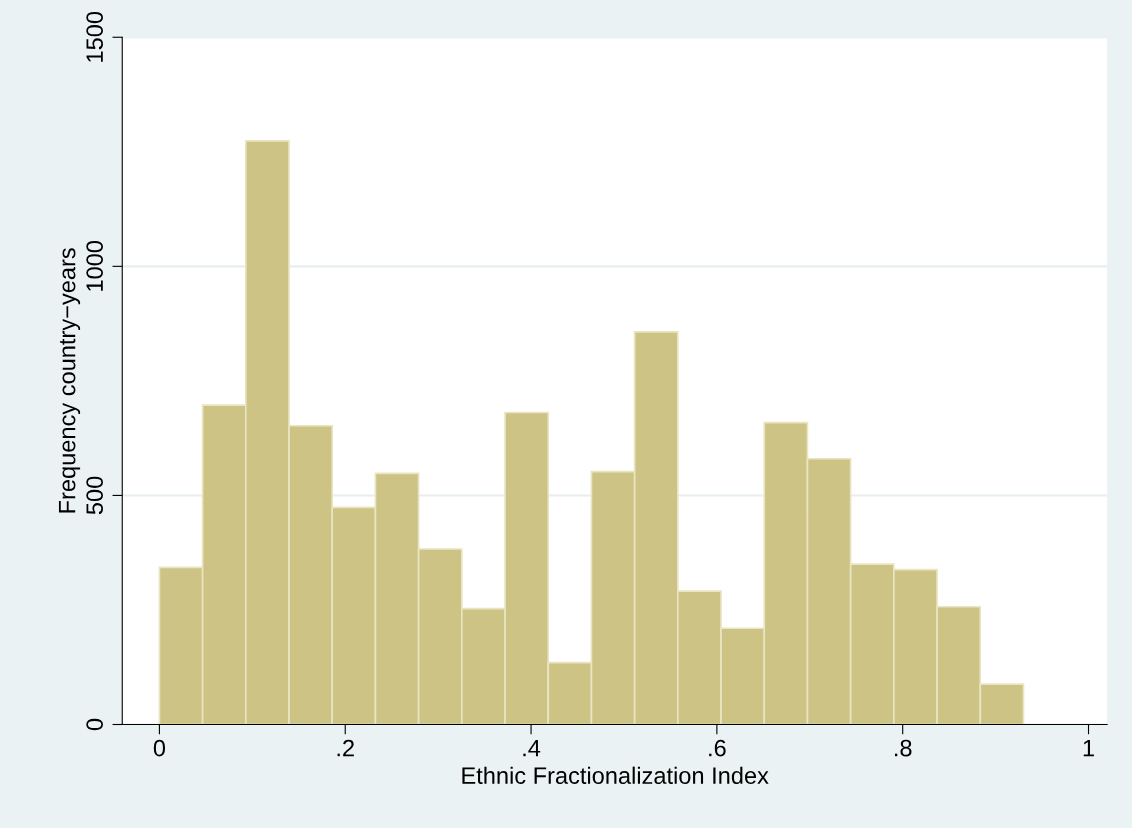 This screenshot has height=828, width=1132. Describe the element at coordinates (615, 775) in the screenshot. I see `x-axis-title: Ethnic Fractionalization Index` at that location.